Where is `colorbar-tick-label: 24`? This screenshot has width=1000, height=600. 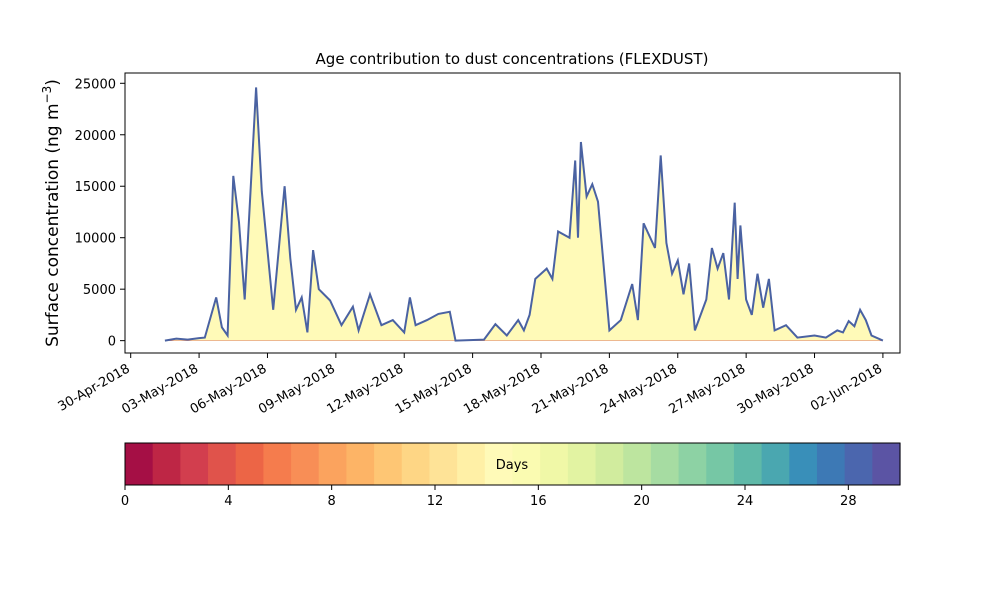
colorbar-tick-label: 24 is located at coordinates (745, 501).